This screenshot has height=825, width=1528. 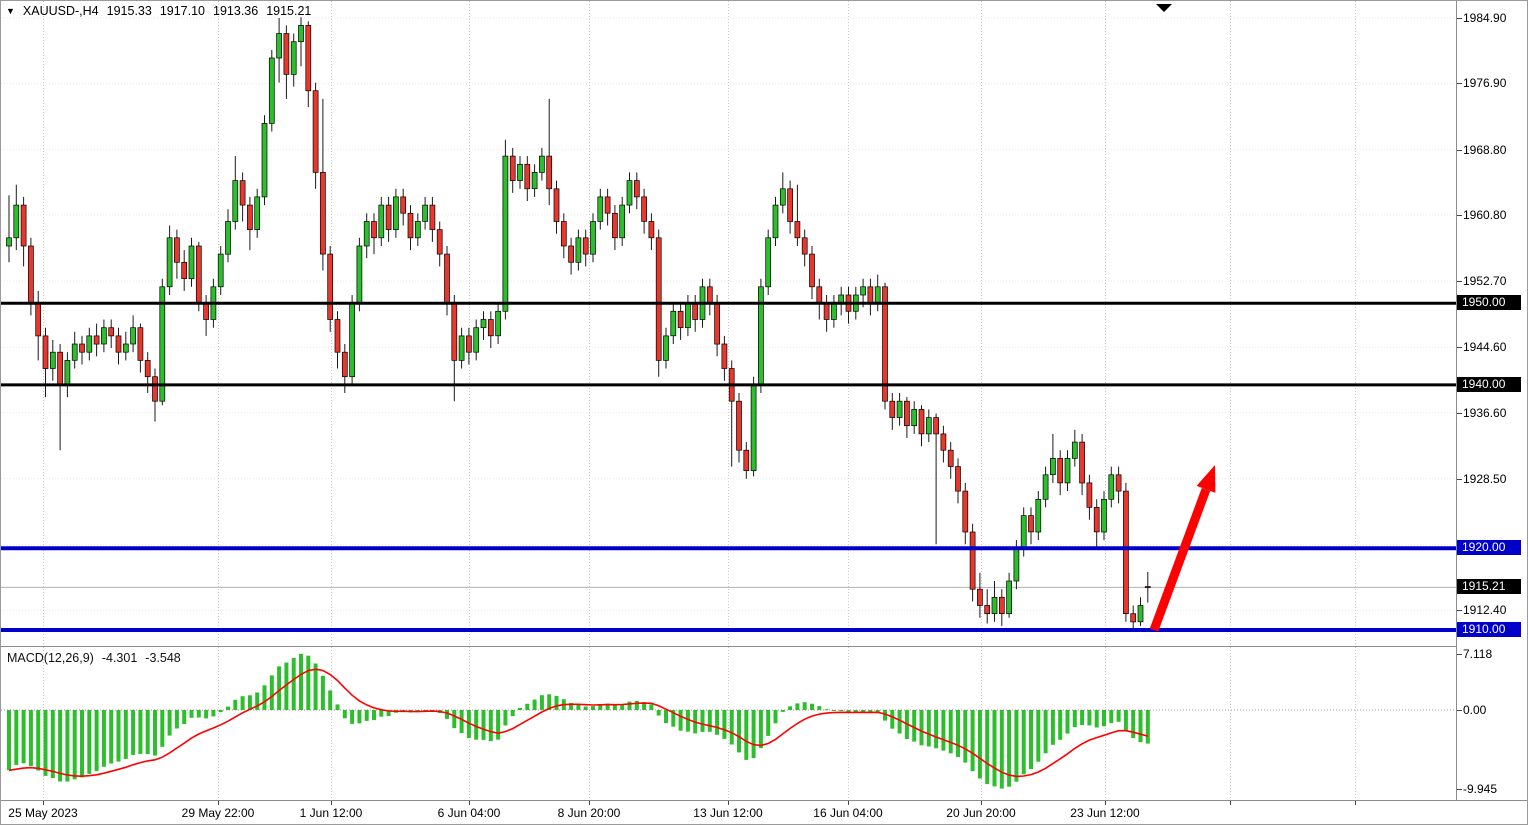 What do you see at coordinates (1485, 479) in the screenshot?
I see `price-tick-label: 1928.50` at bounding box center [1485, 479].